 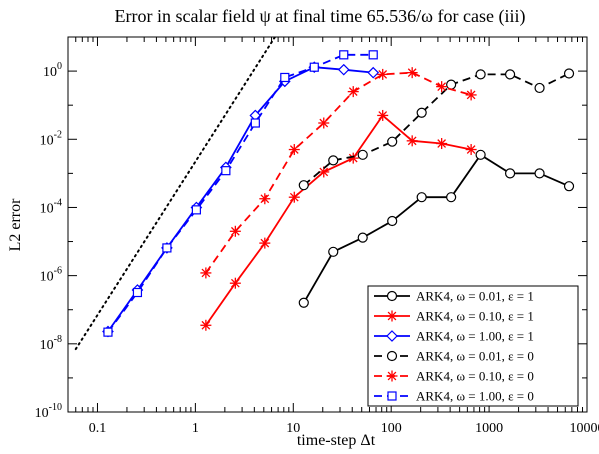 What do you see at coordinates (475, 296) in the screenshot?
I see `legend-label: ARK4, ω = 0.01, ε = 1` at bounding box center [475, 296].